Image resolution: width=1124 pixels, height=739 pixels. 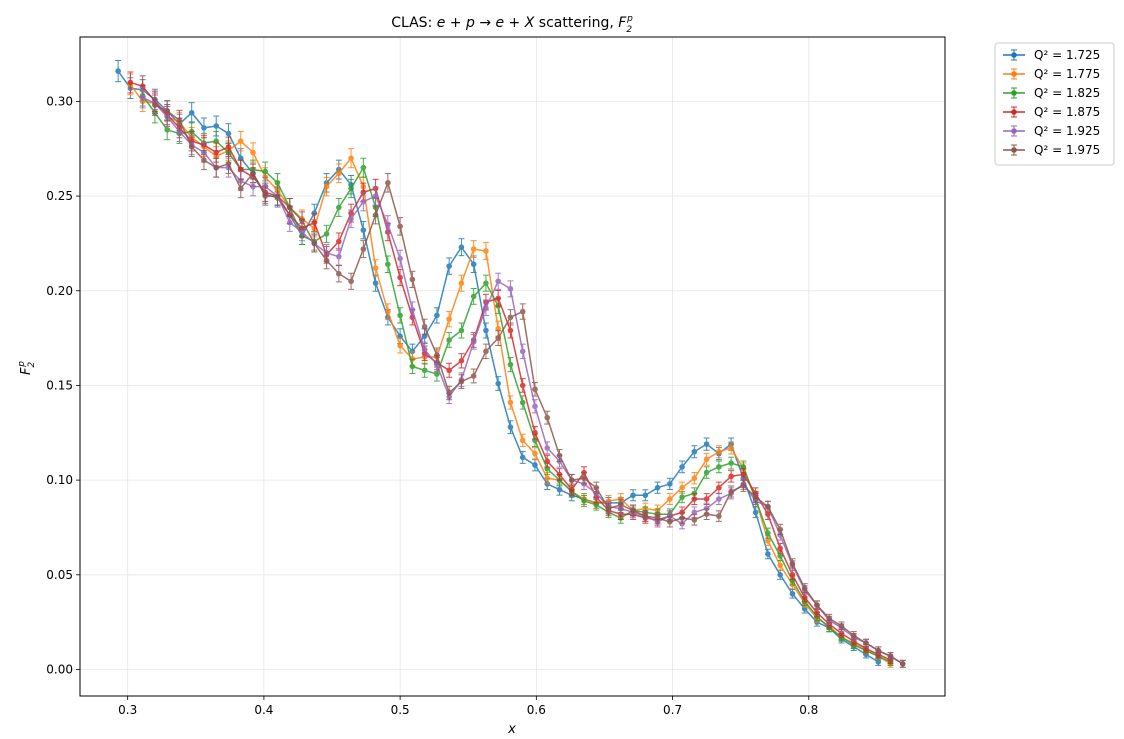 I want to click on x-axis-label: x, so click(x=511, y=729).